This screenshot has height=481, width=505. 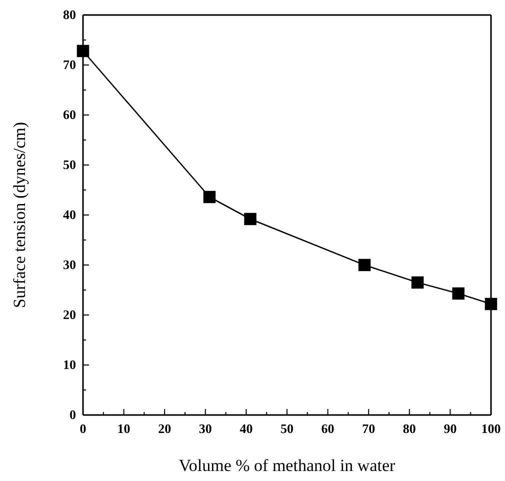 What do you see at coordinates (369, 428) in the screenshot?
I see `x-tick-label: 70` at bounding box center [369, 428].